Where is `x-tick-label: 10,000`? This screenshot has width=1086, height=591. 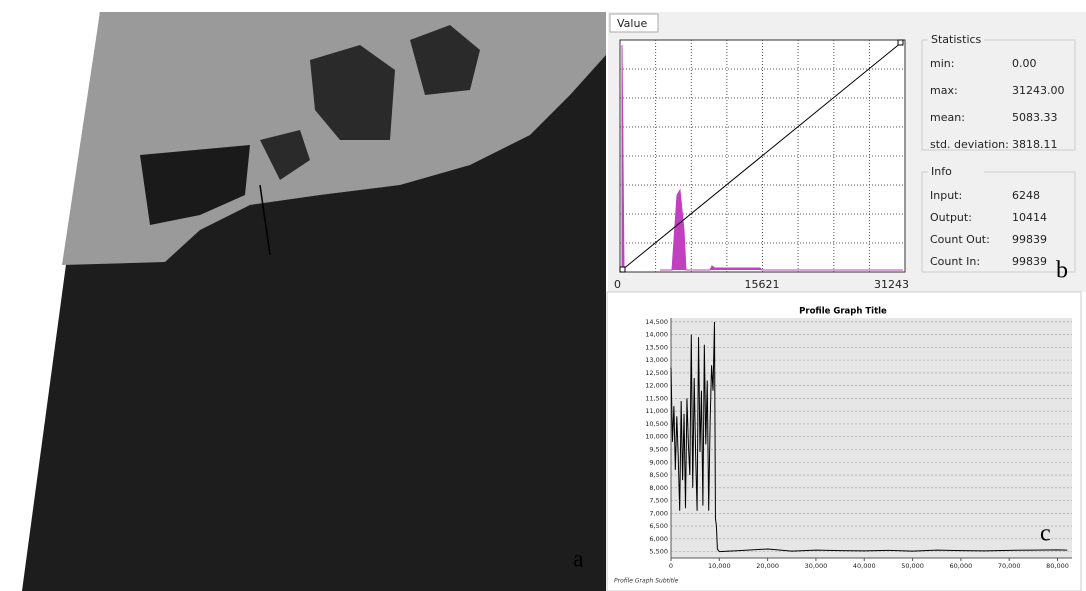
x-tick-label: 10,000 is located at coordinates (719, 566).